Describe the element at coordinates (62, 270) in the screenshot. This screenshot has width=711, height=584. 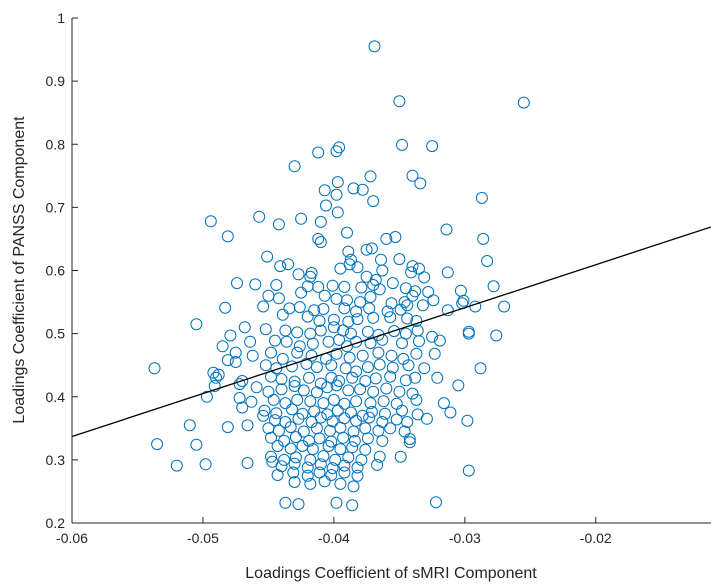
I see `y-ticks: 0.2 0.3 0.4 0.5 0.6 0.7 0.8 0.9 1` at that location.